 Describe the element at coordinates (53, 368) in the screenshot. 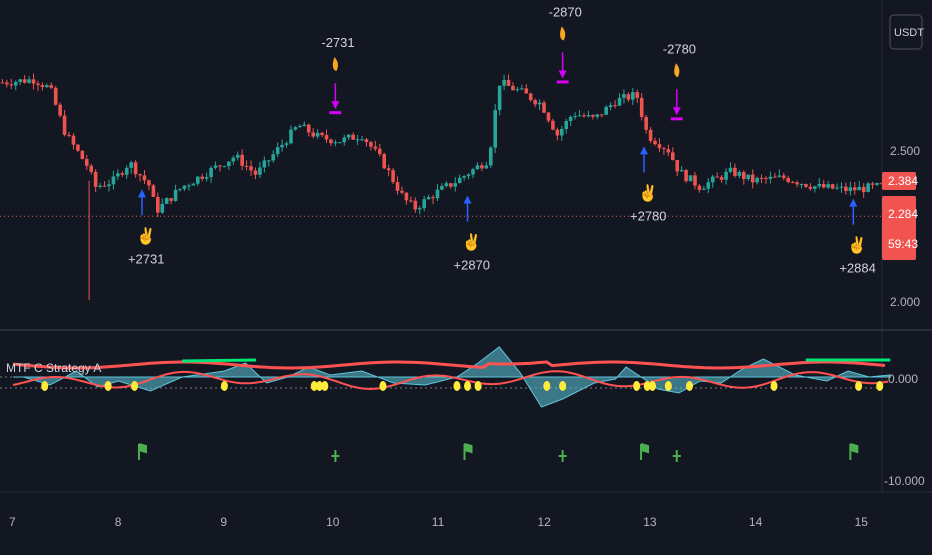

I see `indicator-legend-title: MTF C Strategy A` at that location.